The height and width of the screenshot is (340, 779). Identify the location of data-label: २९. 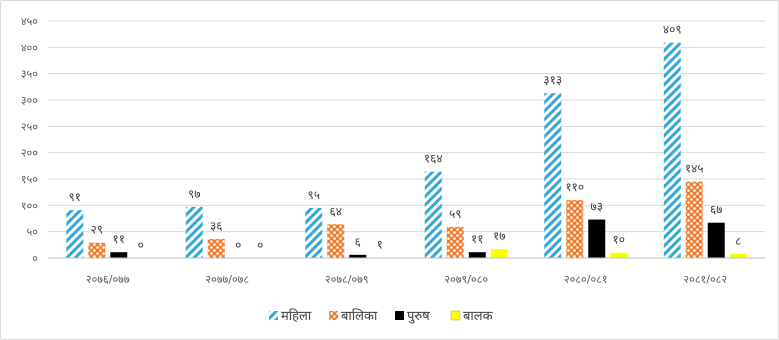
(97, 230).